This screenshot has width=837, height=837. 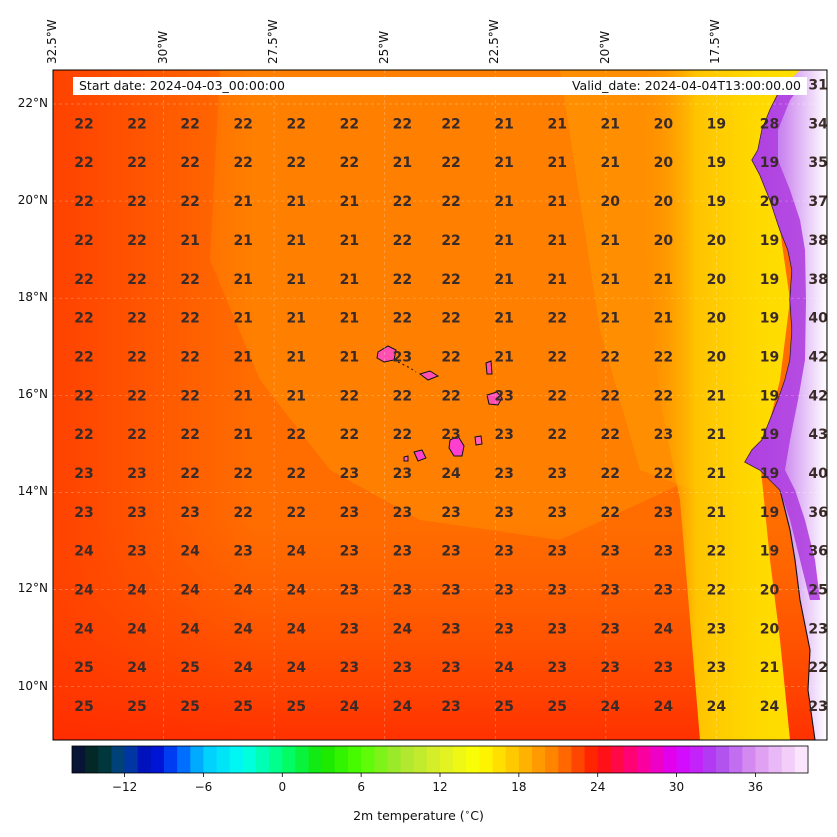 I want to click on temperature-value-label: 34, so click(x=818, y=124).